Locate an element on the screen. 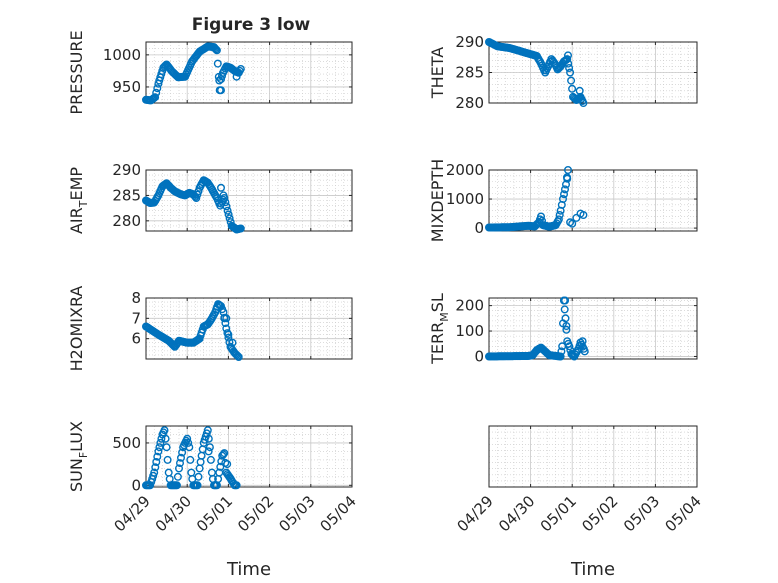  subplot-2: 280 285 290 THETA is located at coordinates (563, 72).